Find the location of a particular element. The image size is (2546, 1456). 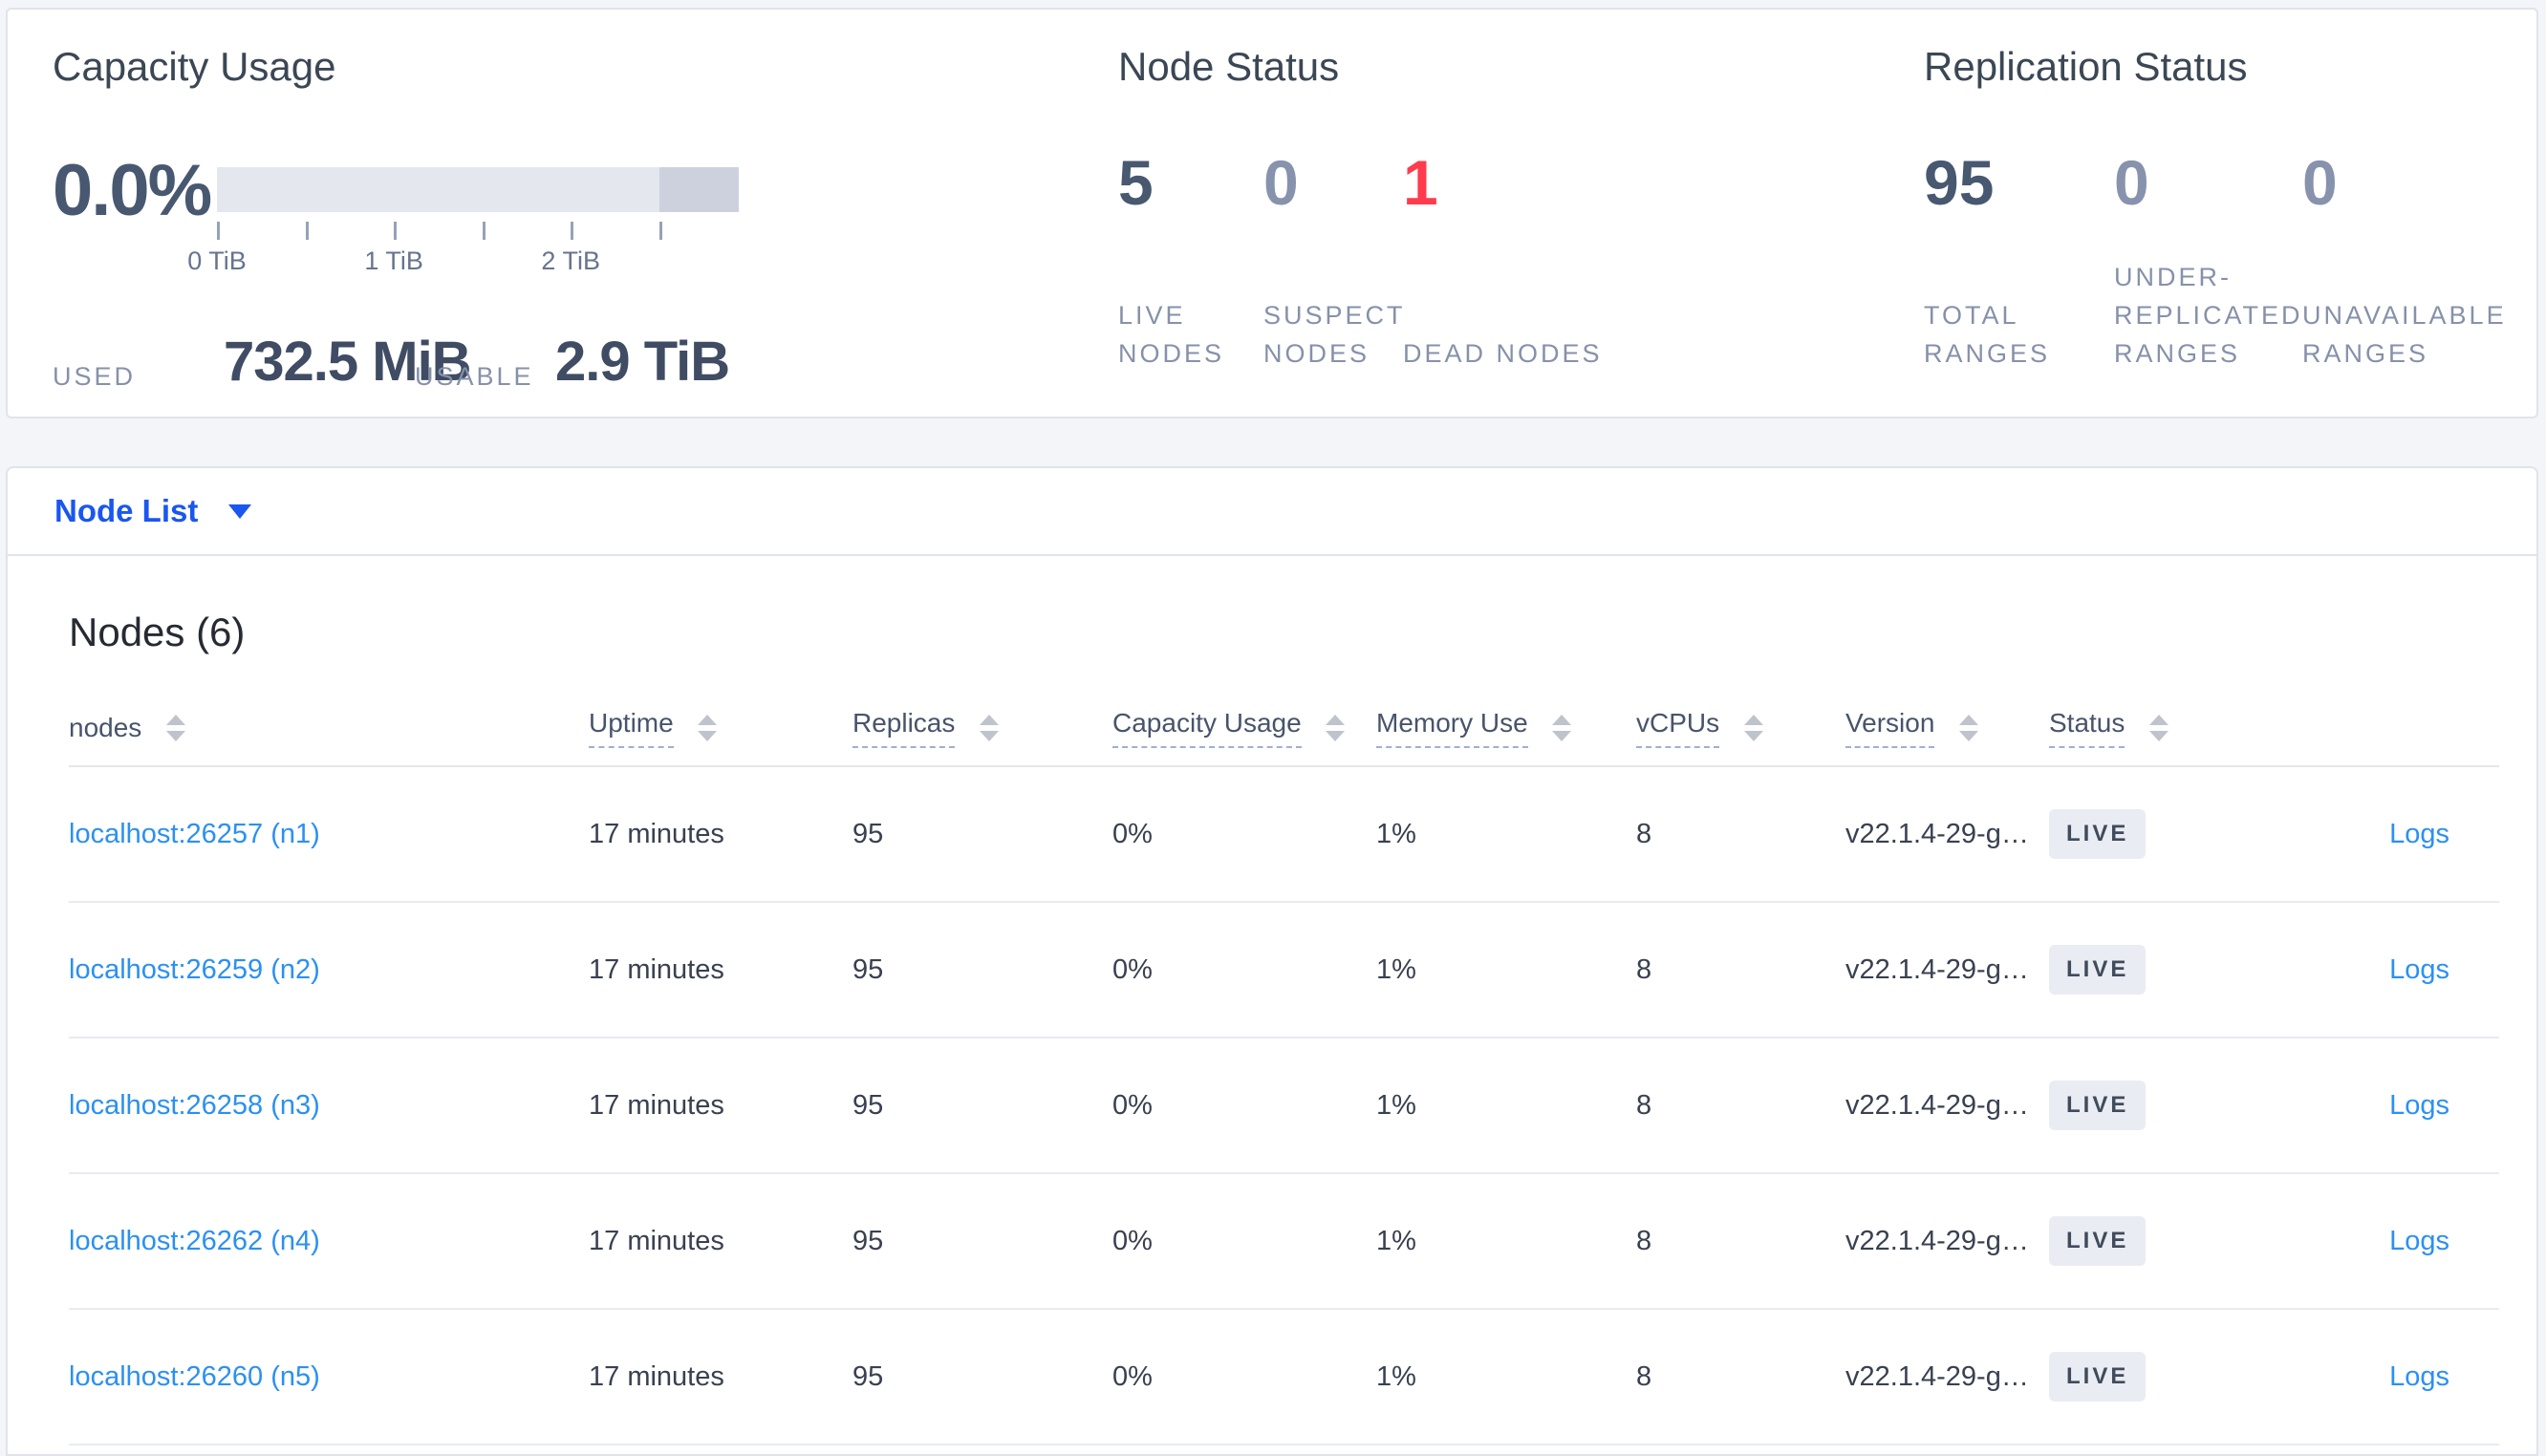

usable-value: 2.9 TiB is located at coordinates (642, 362).